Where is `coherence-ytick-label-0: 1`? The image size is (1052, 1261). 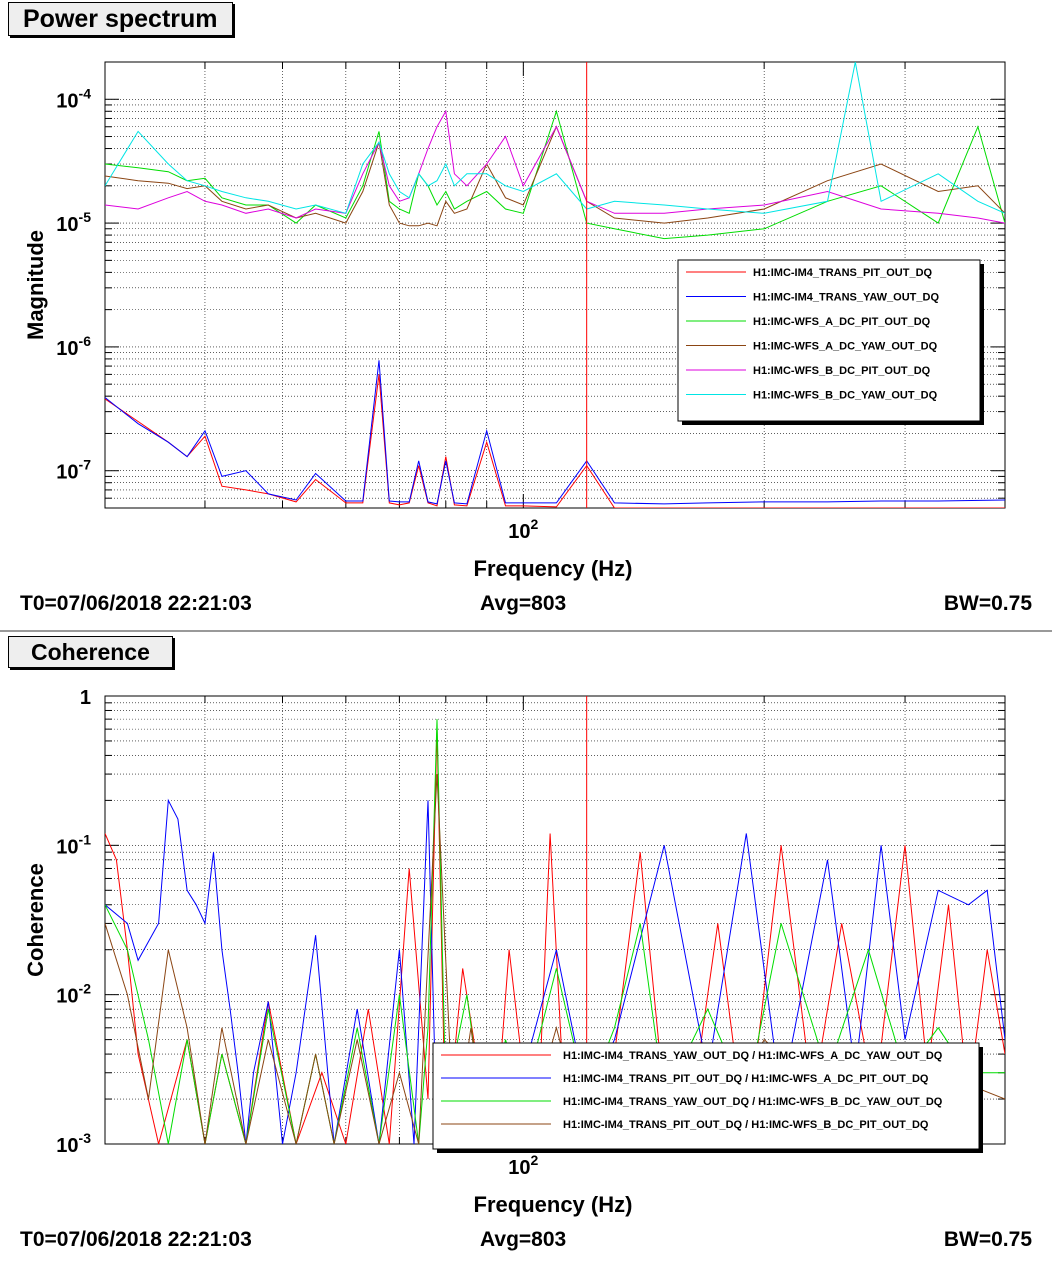
coherence-ytick-label-0: 1 is located at coordinates (85, 698).